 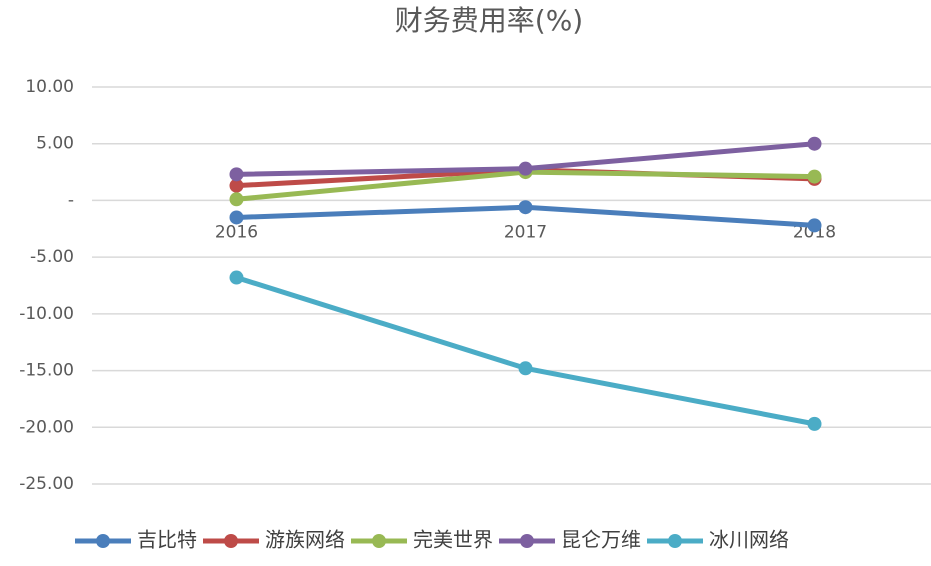 I want to click on y-tick-label: 5.00, so click(x=55, y=144).